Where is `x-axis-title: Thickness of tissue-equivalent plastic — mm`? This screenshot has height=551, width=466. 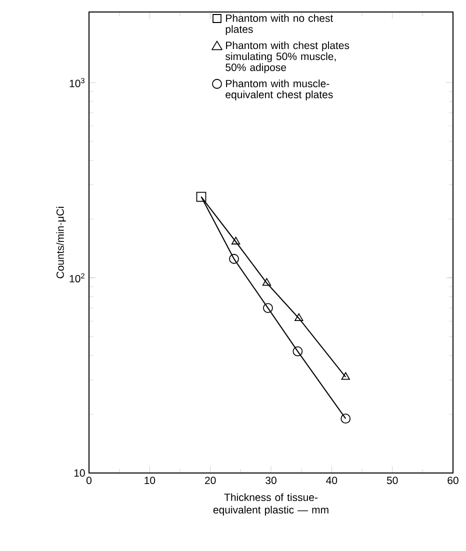
x-axis-title: Thickness of tissue-equivalent plastic — mm is located at coordinates (270, 504).